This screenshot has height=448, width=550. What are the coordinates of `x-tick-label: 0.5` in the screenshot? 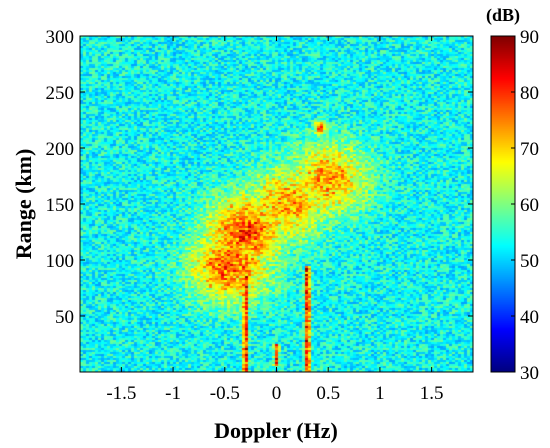 It's located at (328, 393).